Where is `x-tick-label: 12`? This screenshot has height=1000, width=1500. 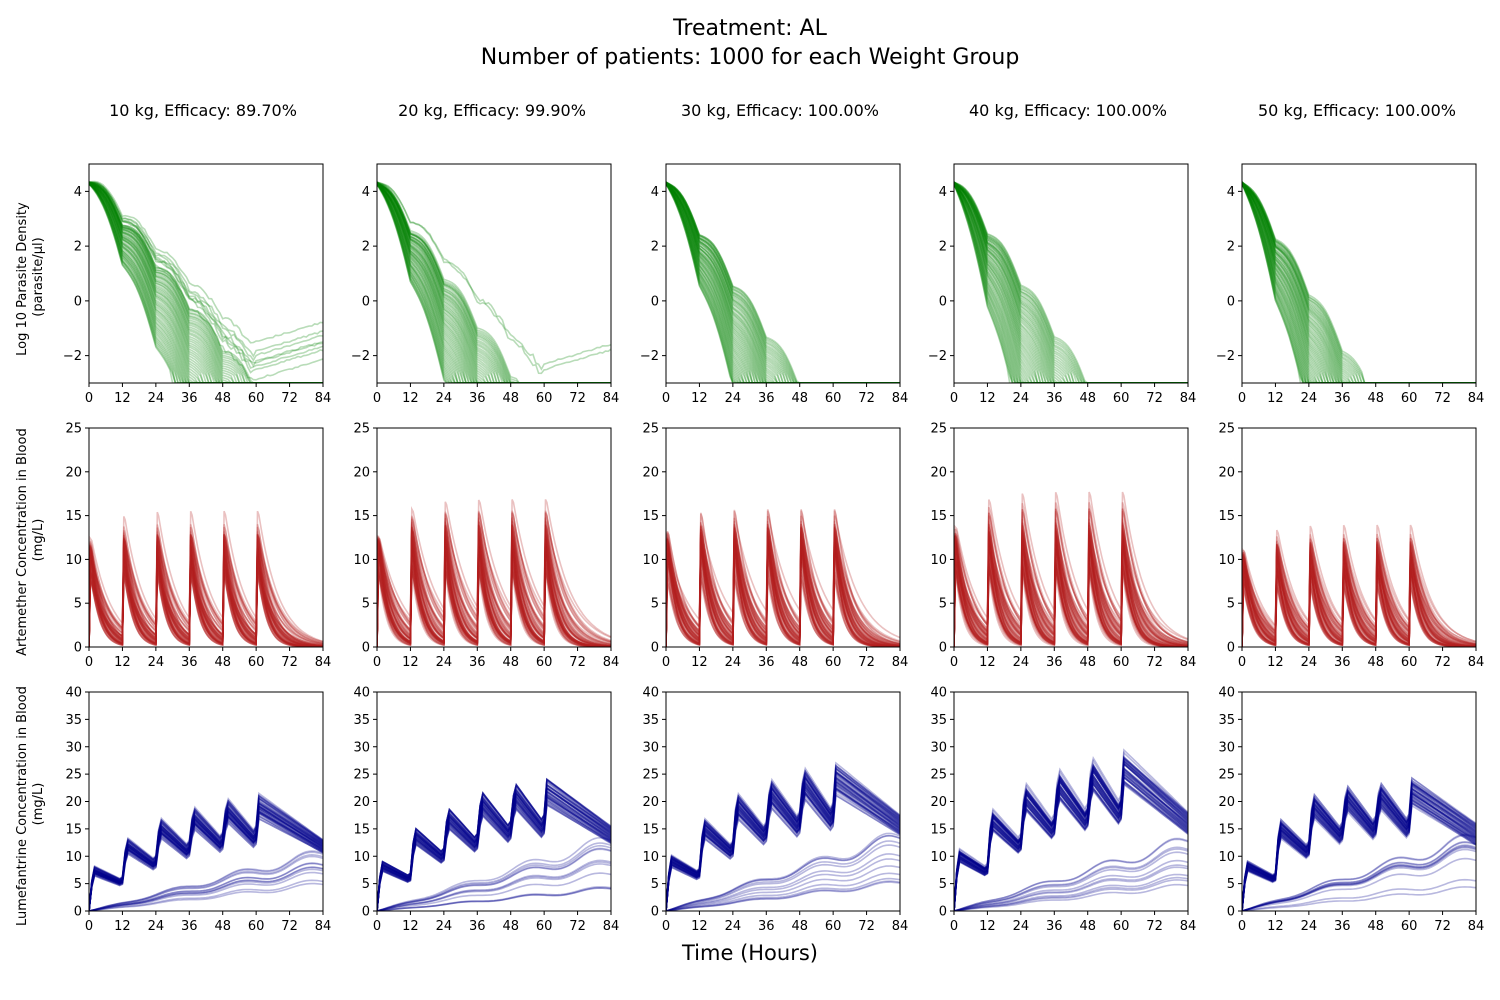 x-tick-label: 12 is located at coordinates (1275, 662).